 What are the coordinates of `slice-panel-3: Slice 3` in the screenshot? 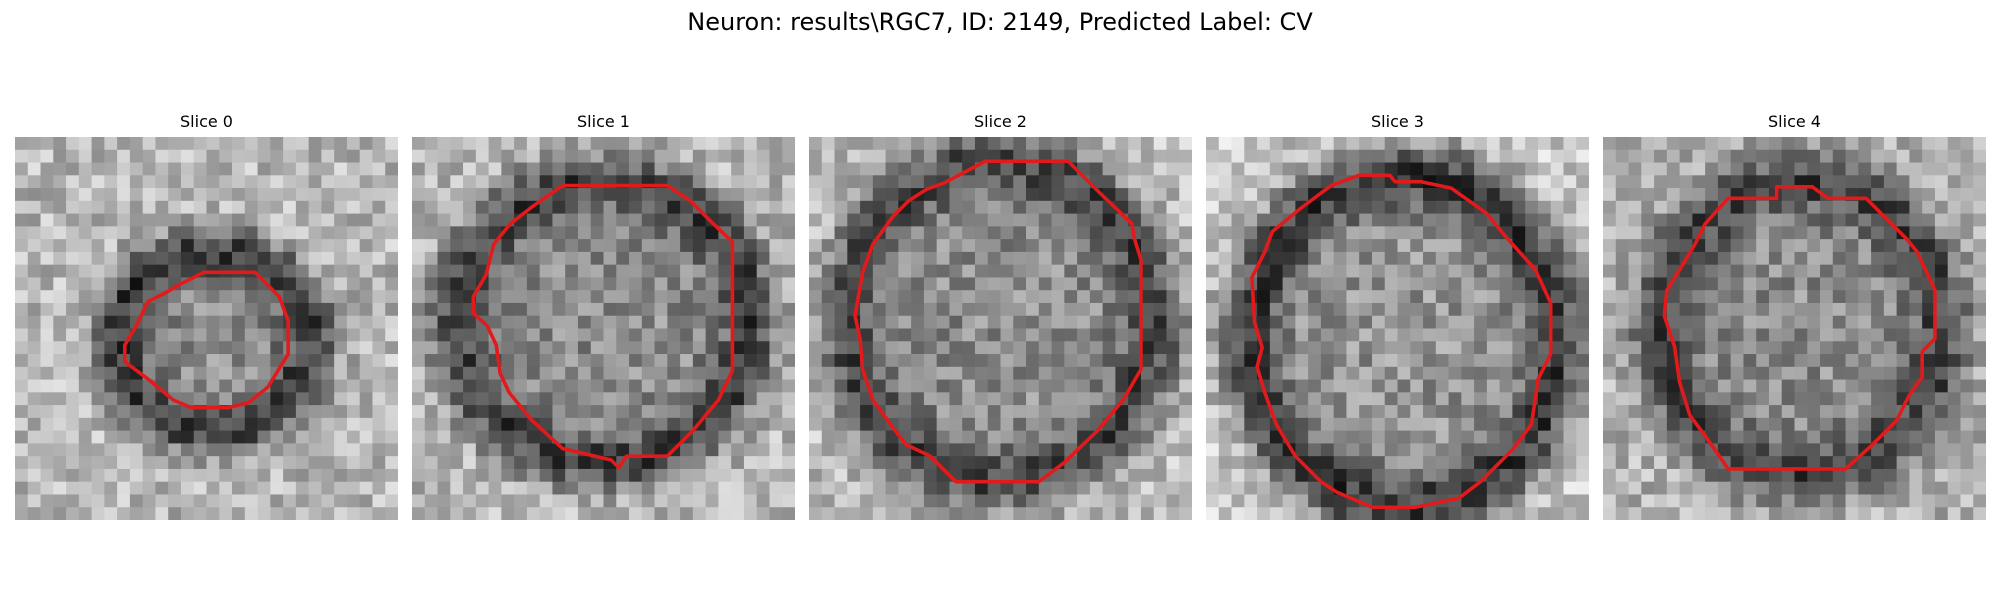 It's located at (1397, 316).